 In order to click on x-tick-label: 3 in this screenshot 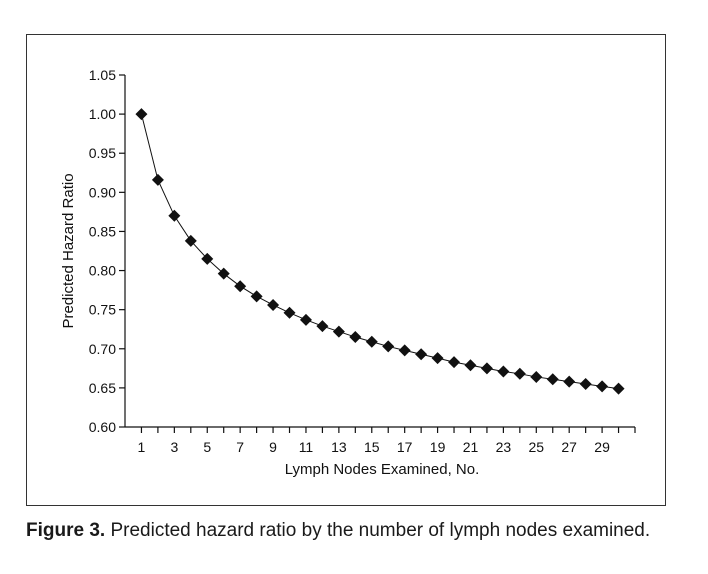, I will do `click(174, 447)`.